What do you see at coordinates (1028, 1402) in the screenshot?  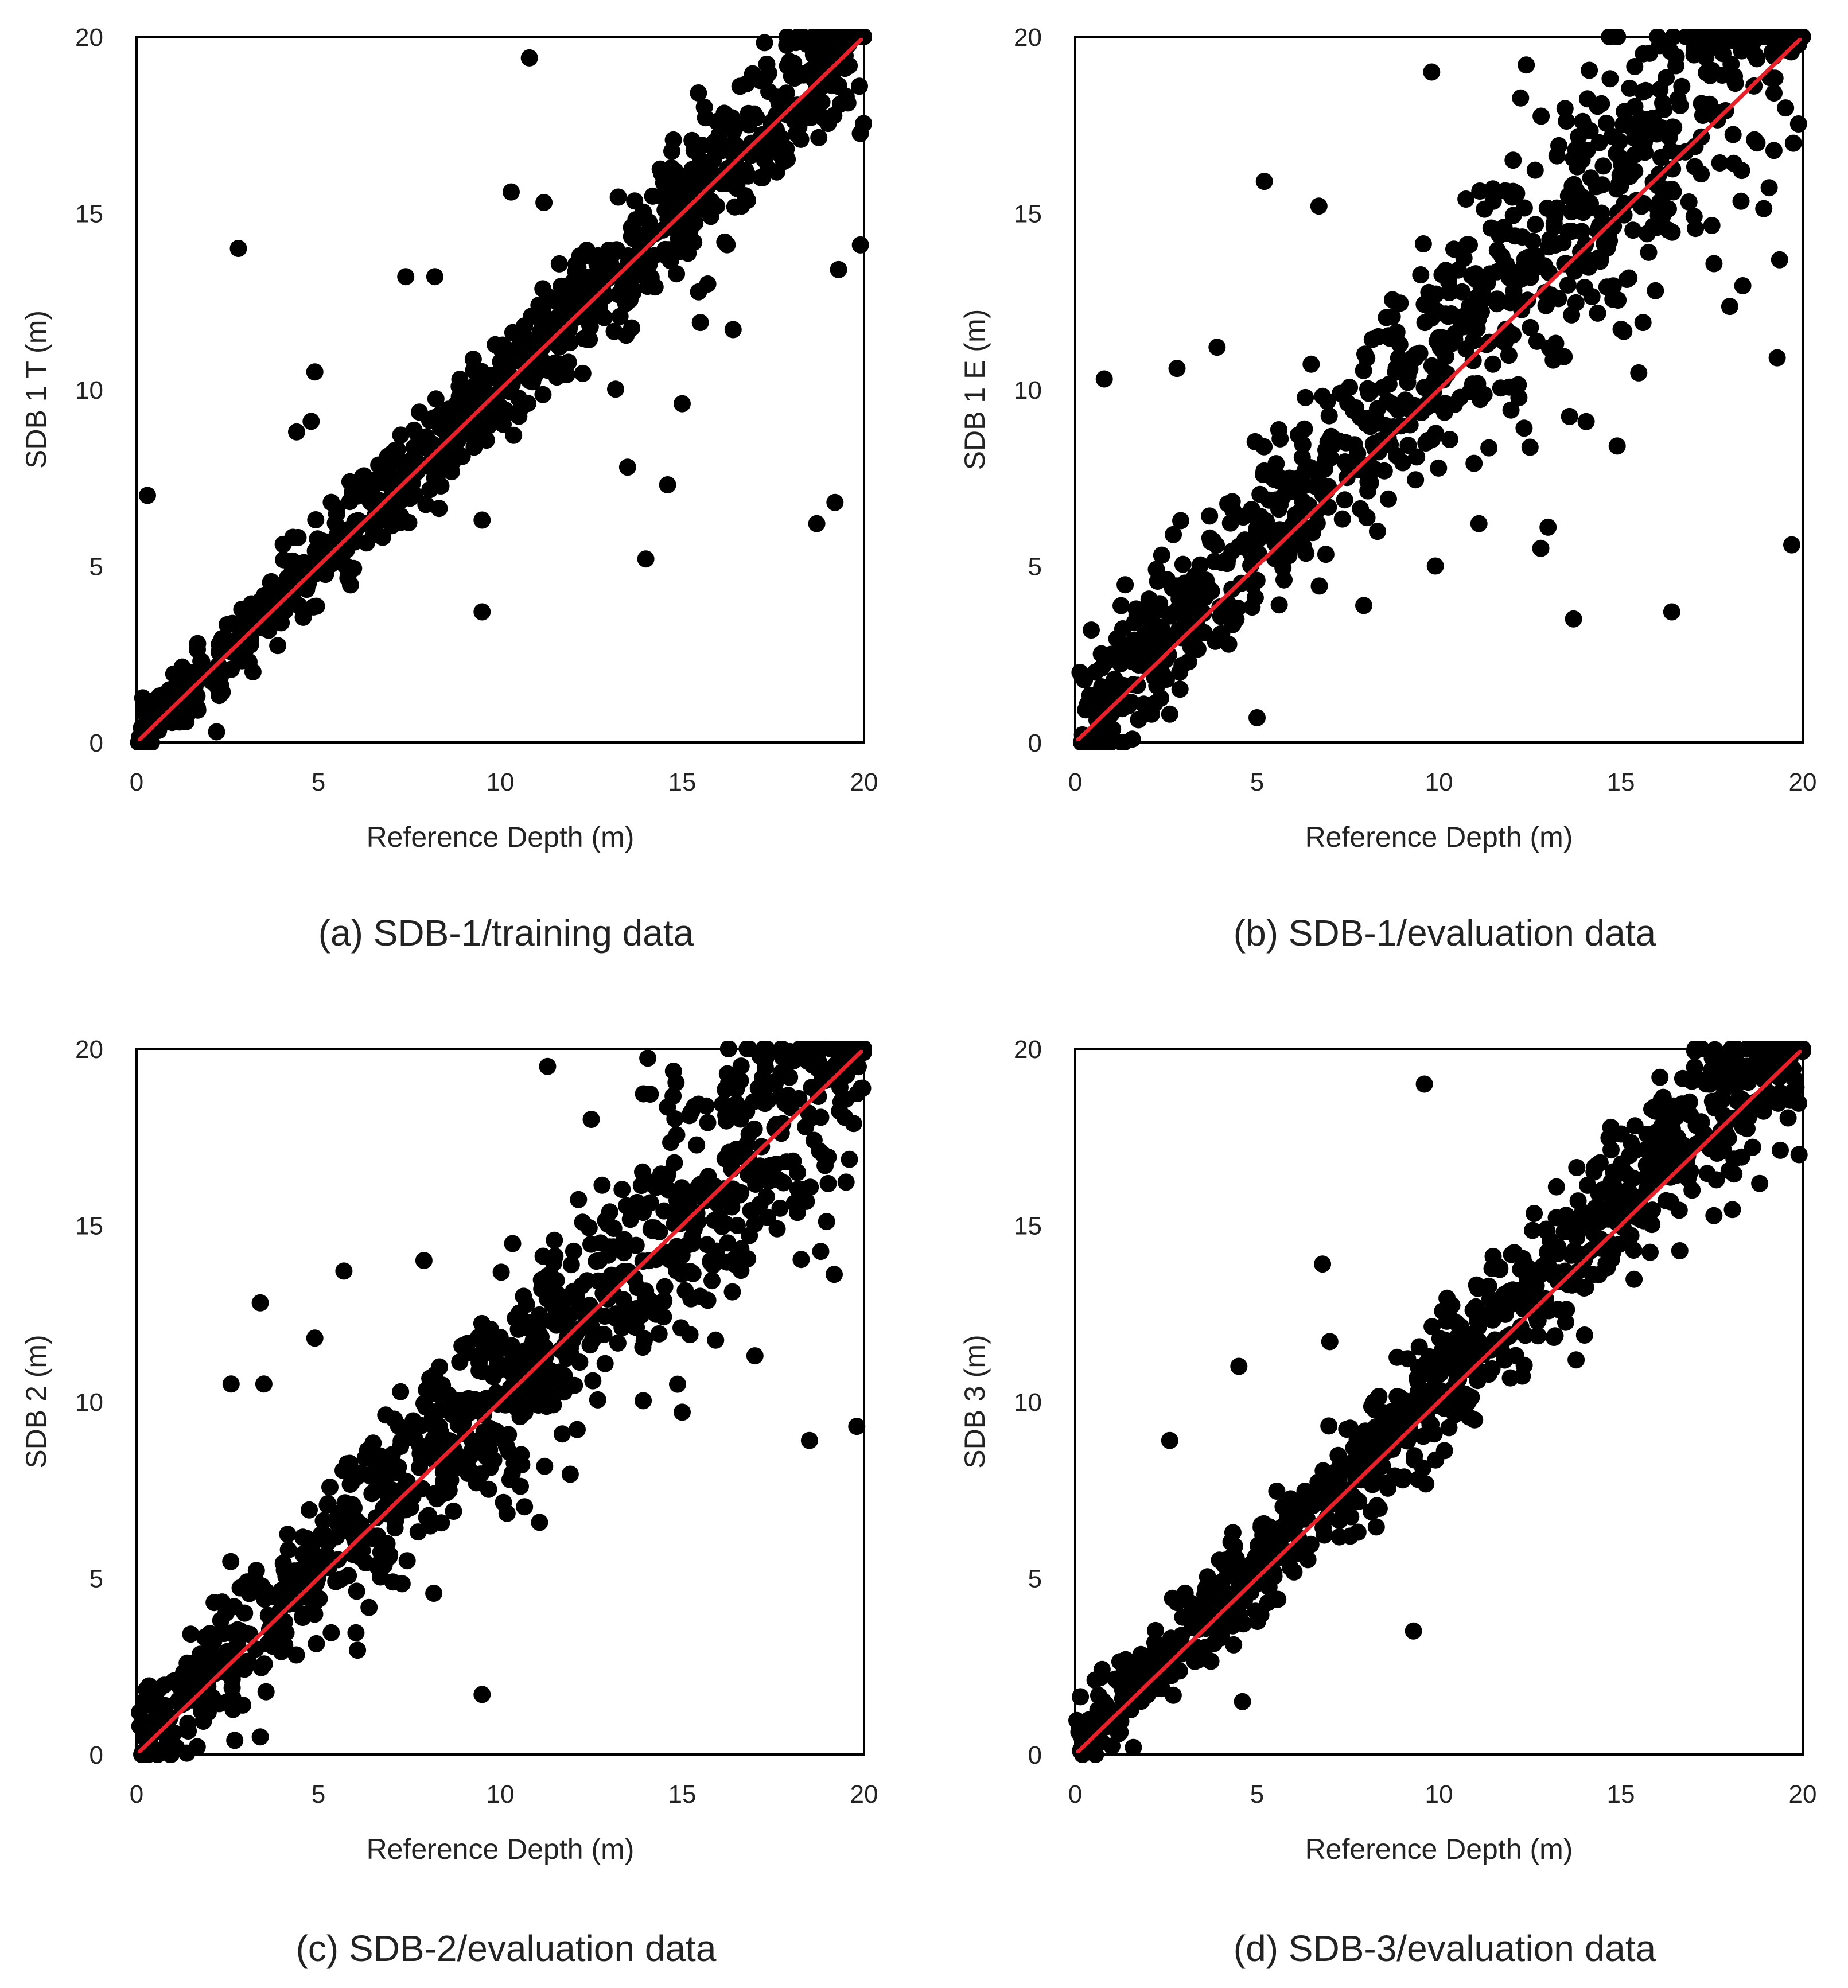 I see `y-tick-label: 10` at bounding box center [1028, 1402].